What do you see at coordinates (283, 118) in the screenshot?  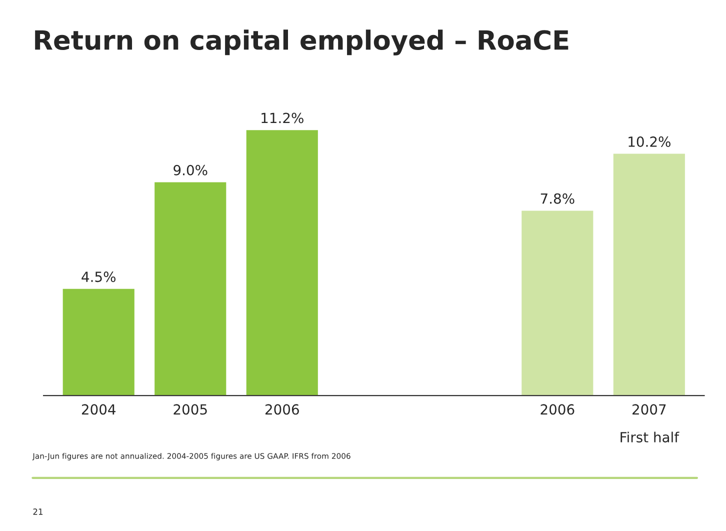 I see `data-label: 11.2%` at bounding box center [283, 118].